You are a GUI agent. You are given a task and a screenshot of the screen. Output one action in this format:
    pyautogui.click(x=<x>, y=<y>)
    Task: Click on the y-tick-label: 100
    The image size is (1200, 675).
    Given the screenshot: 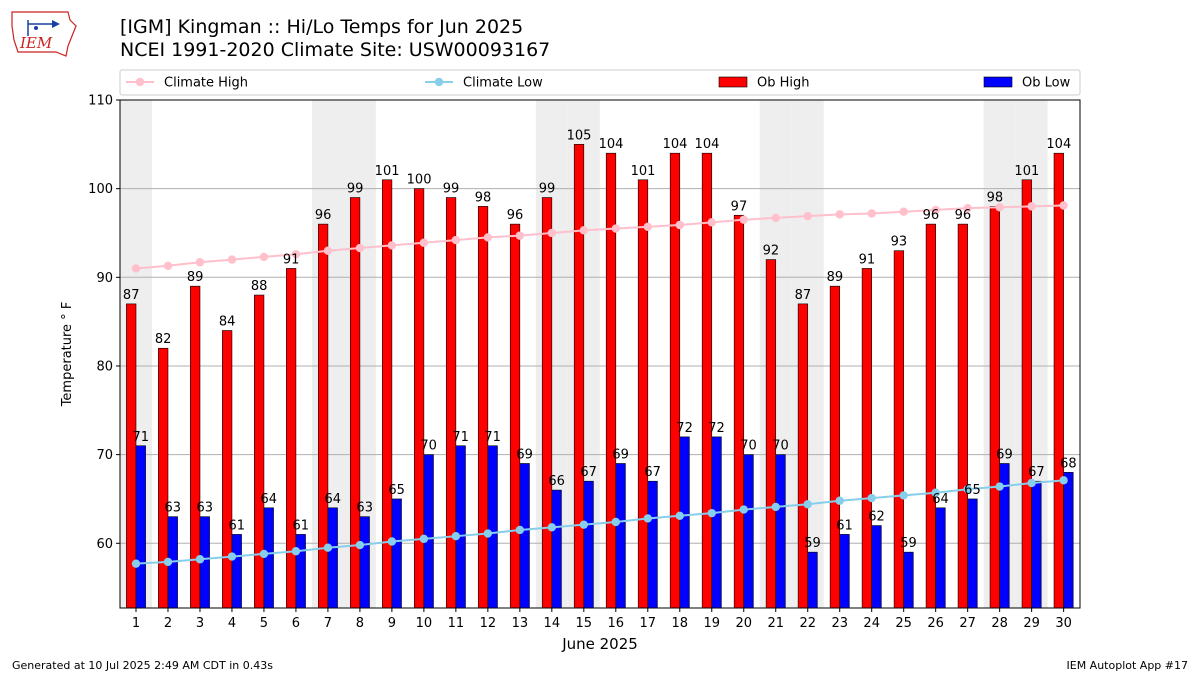 What is the action you would take?
    pyautogui.click(x=100, y=189)
    